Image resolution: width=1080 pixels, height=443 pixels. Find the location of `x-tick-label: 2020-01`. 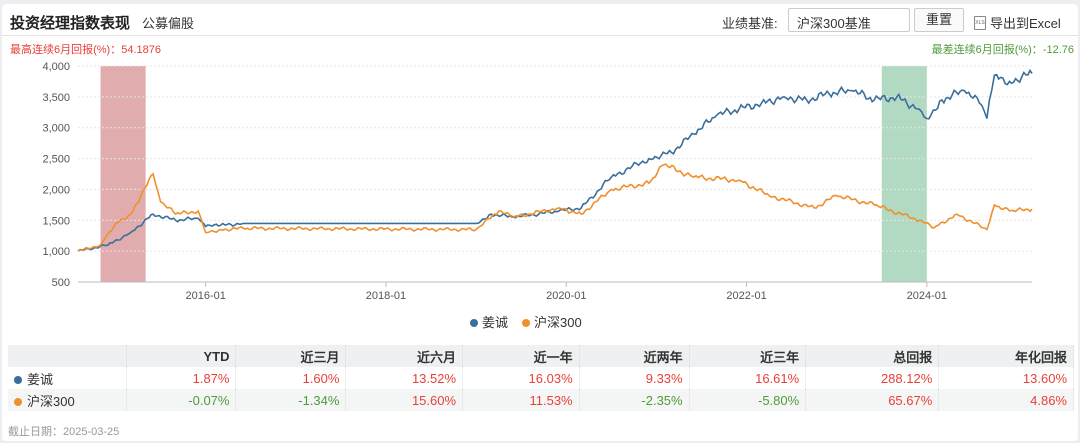

x-tick-label: 2020-01 is located at coordinates (566, 296).